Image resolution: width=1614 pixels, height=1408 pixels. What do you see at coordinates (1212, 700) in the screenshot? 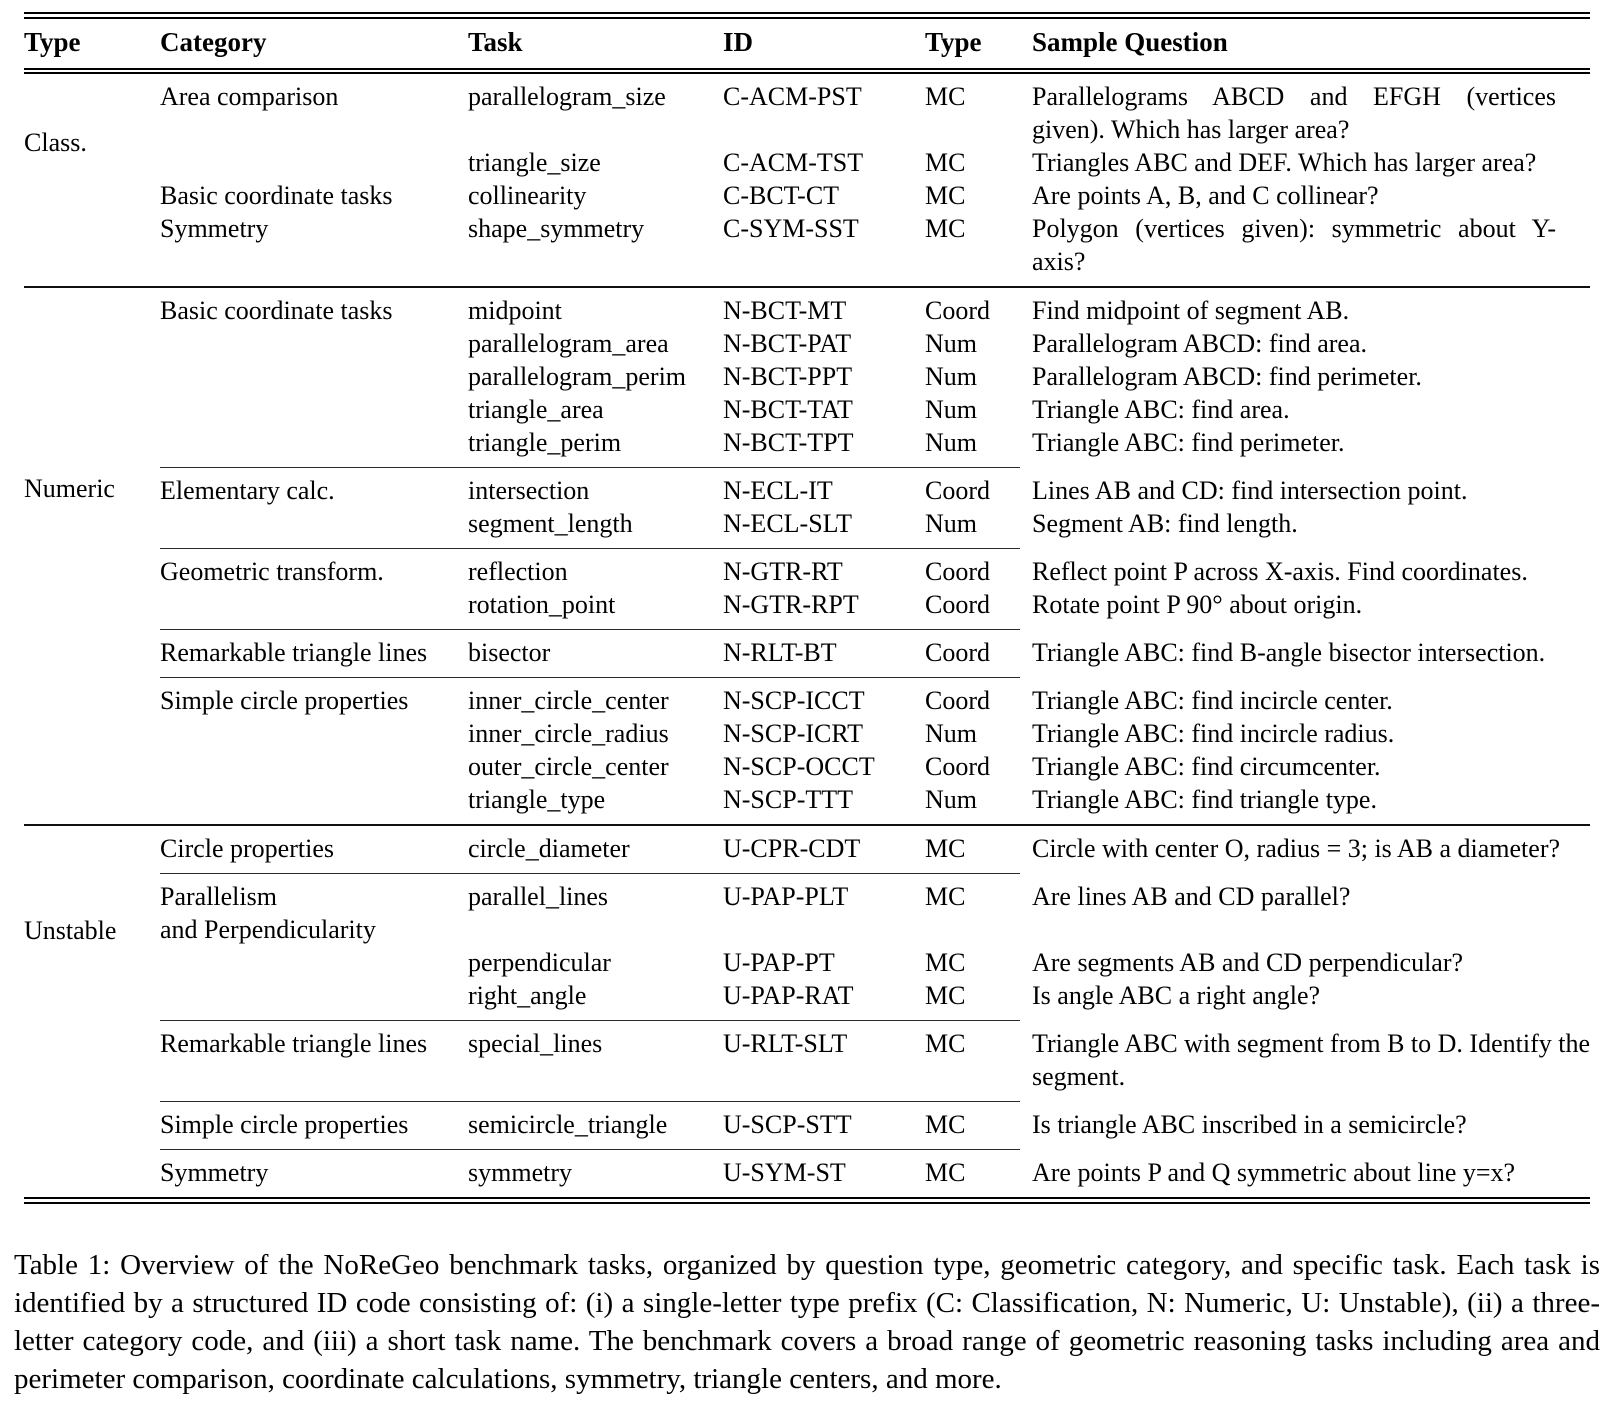
I see `question-cell: Triangle ABC: find incircle center.` at bounding box center [1212, 700].